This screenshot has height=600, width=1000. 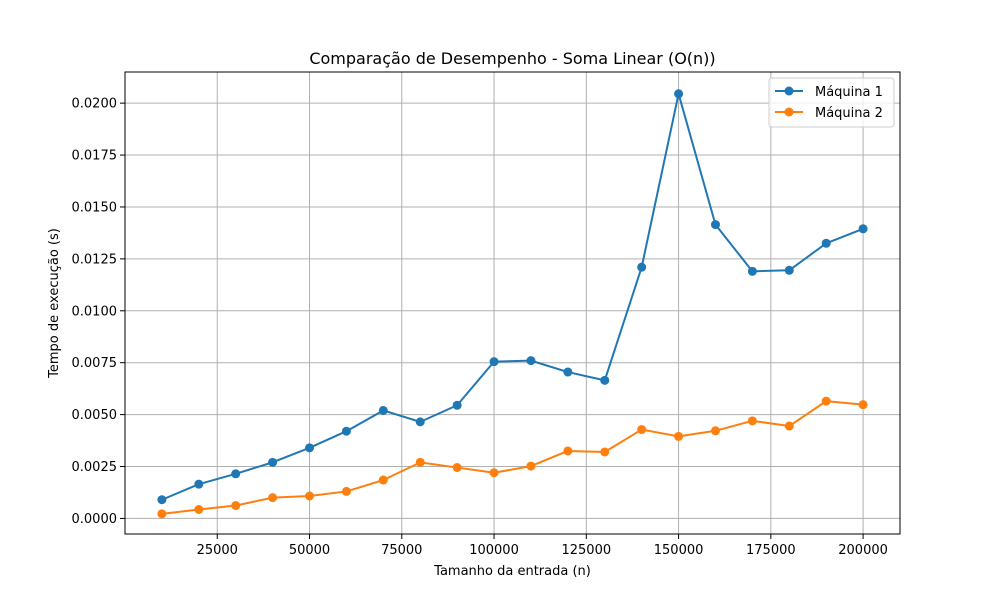 I want to click on y-tick-label: 0.0200, so click(x=95, y=104).